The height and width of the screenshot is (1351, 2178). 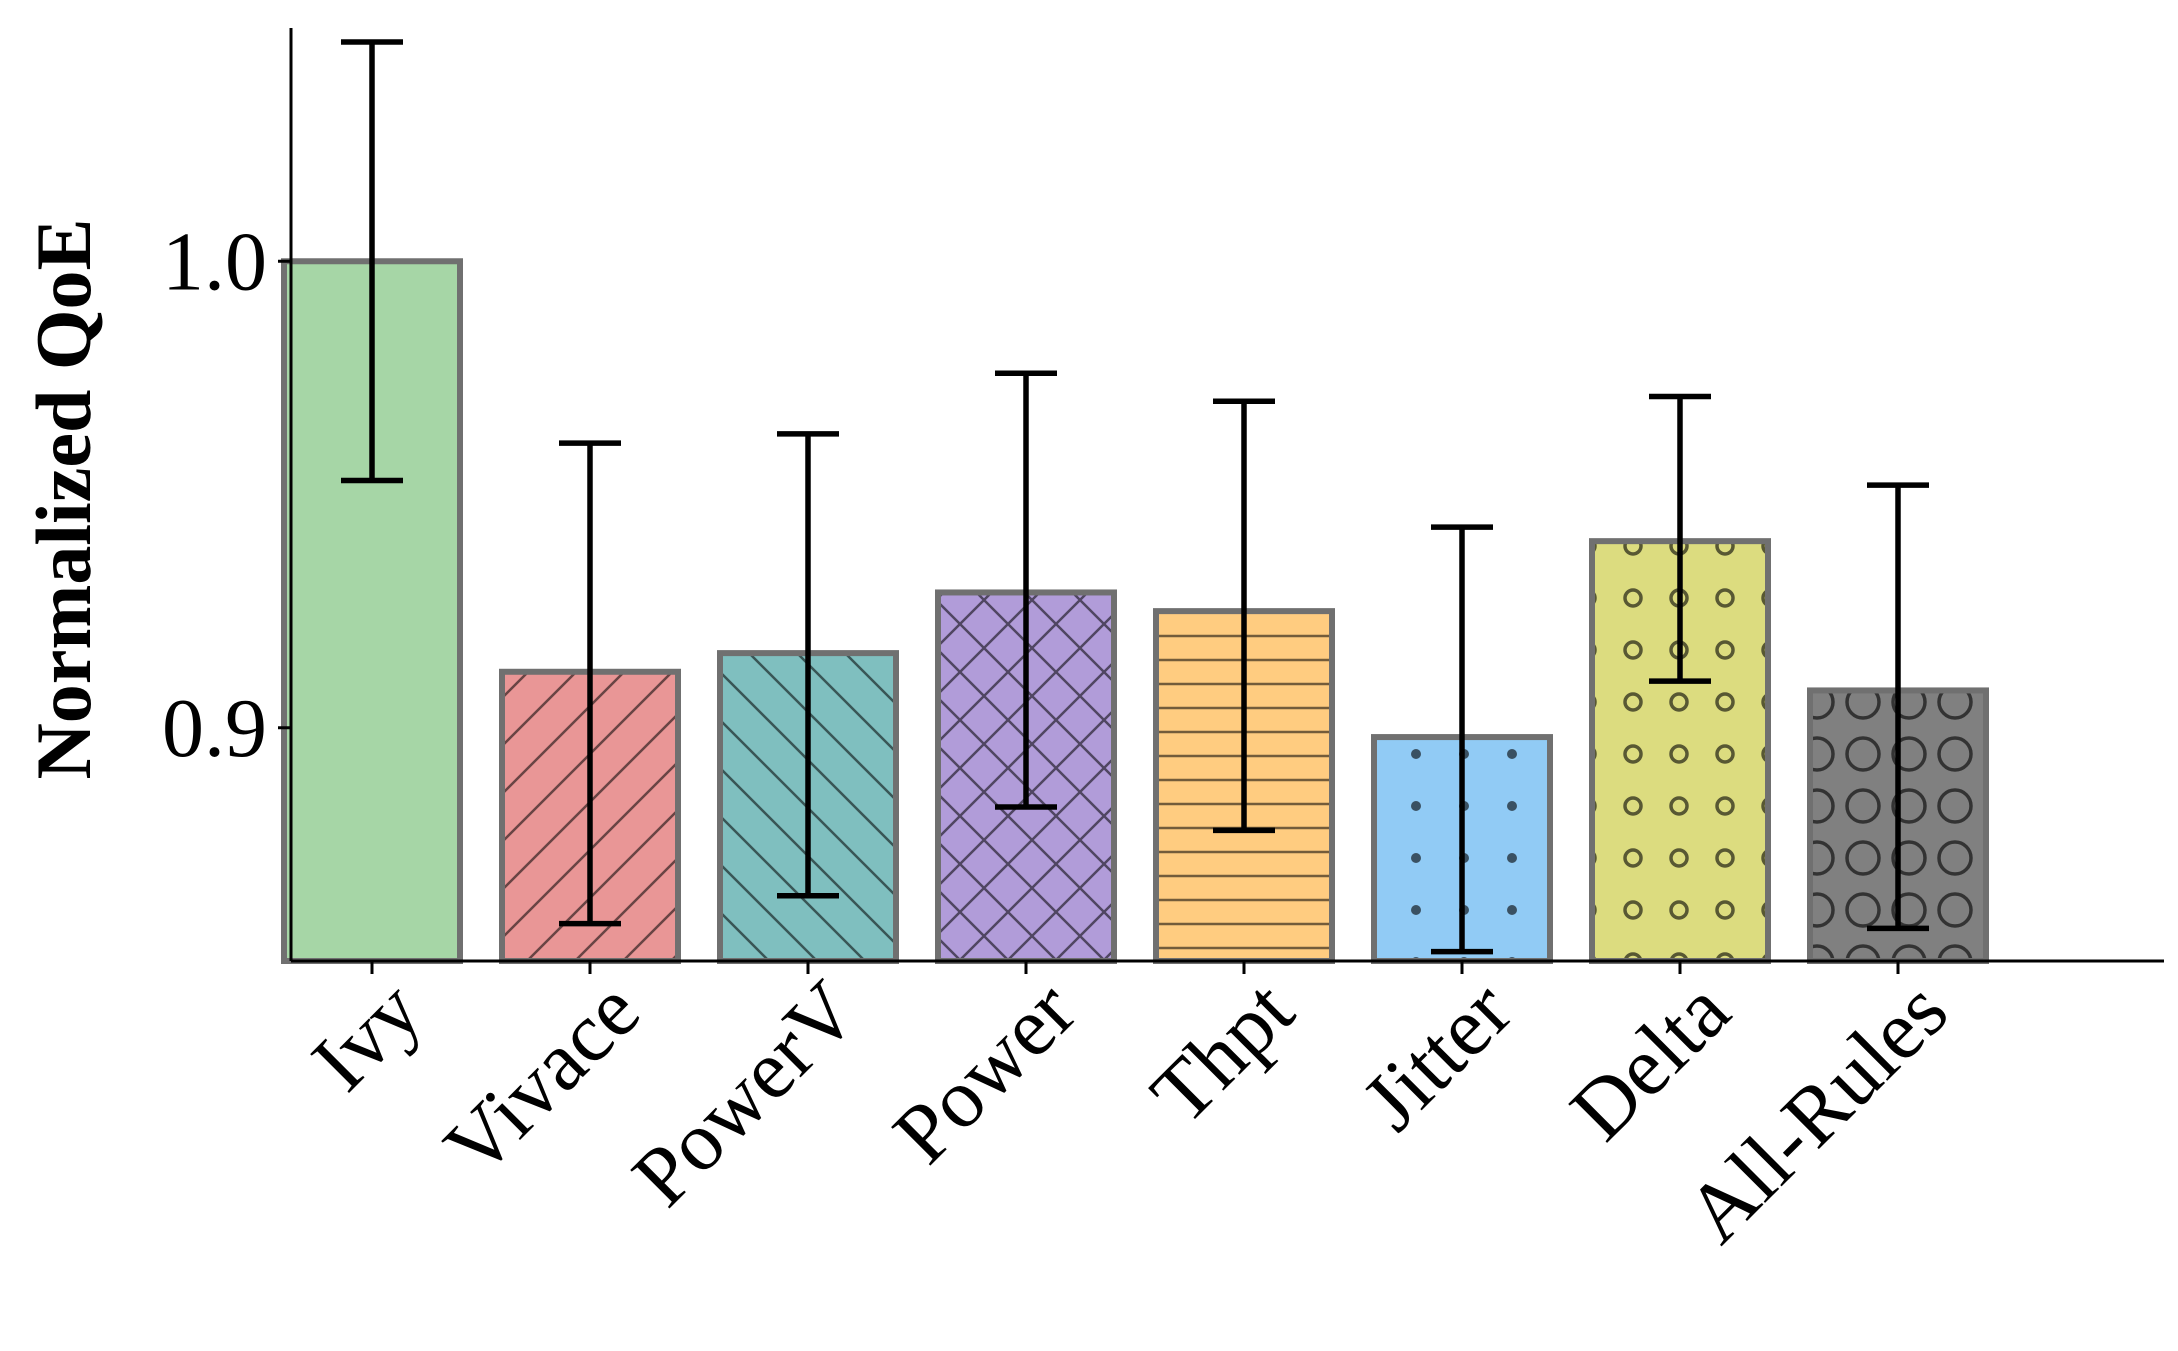 I want to click on x-tick-label: Jitter, so click(x=1437, y=1056).